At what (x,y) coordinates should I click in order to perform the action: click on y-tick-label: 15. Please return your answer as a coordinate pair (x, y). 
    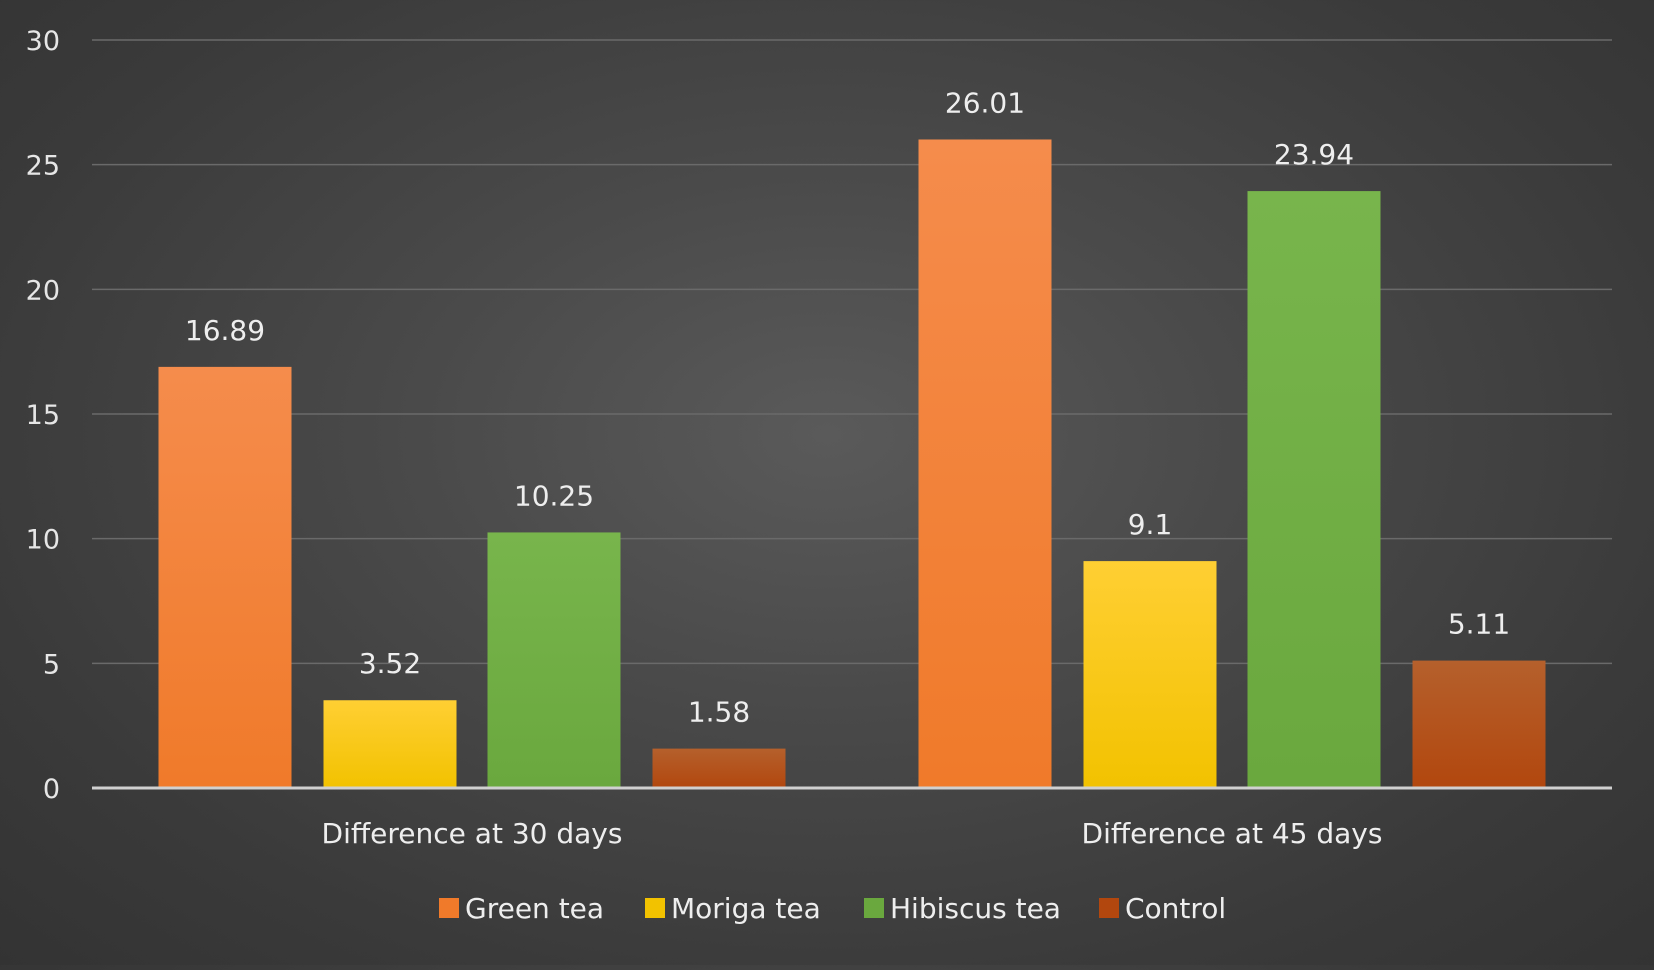
    Looking at the image, I should click on (43, 415).